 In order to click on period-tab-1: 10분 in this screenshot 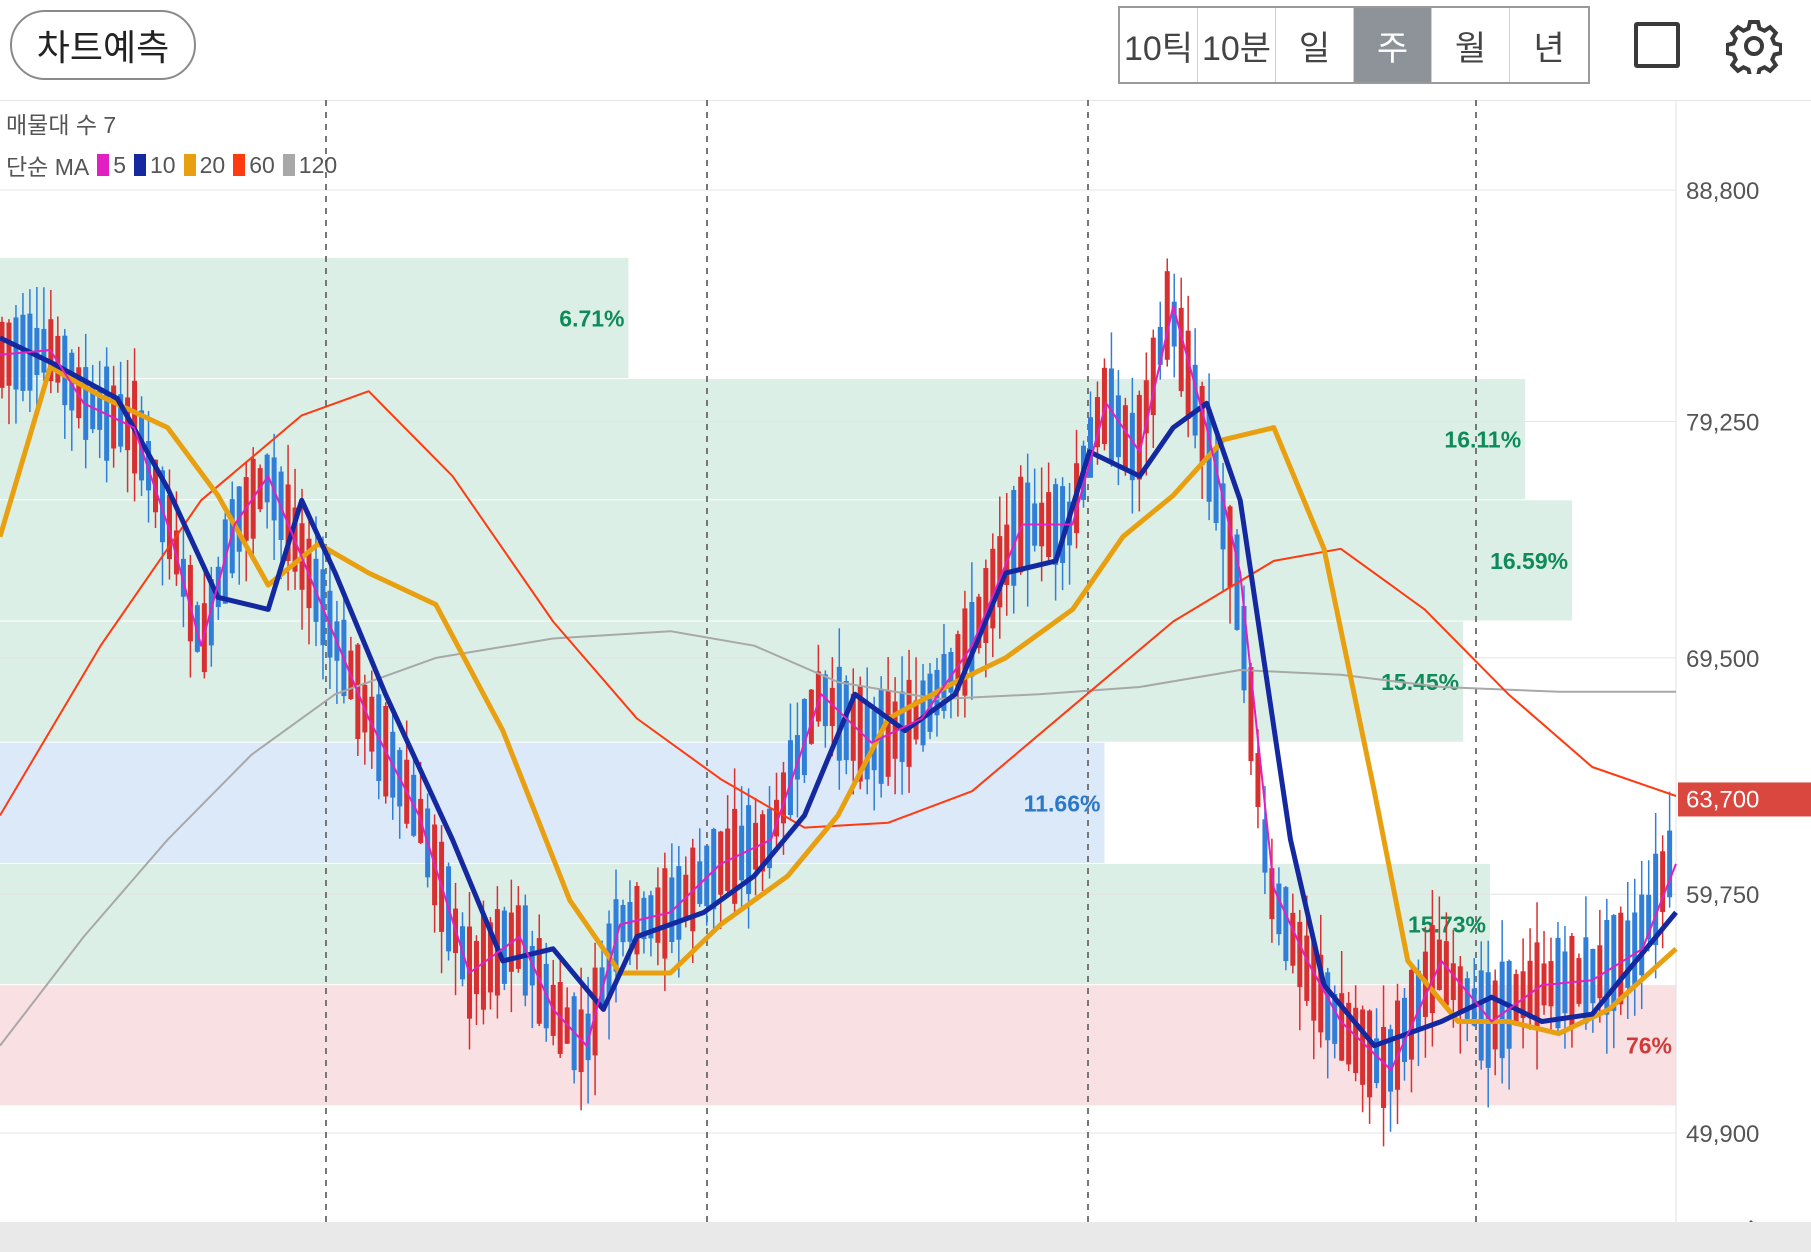, I will do `click(1237, 45)`.